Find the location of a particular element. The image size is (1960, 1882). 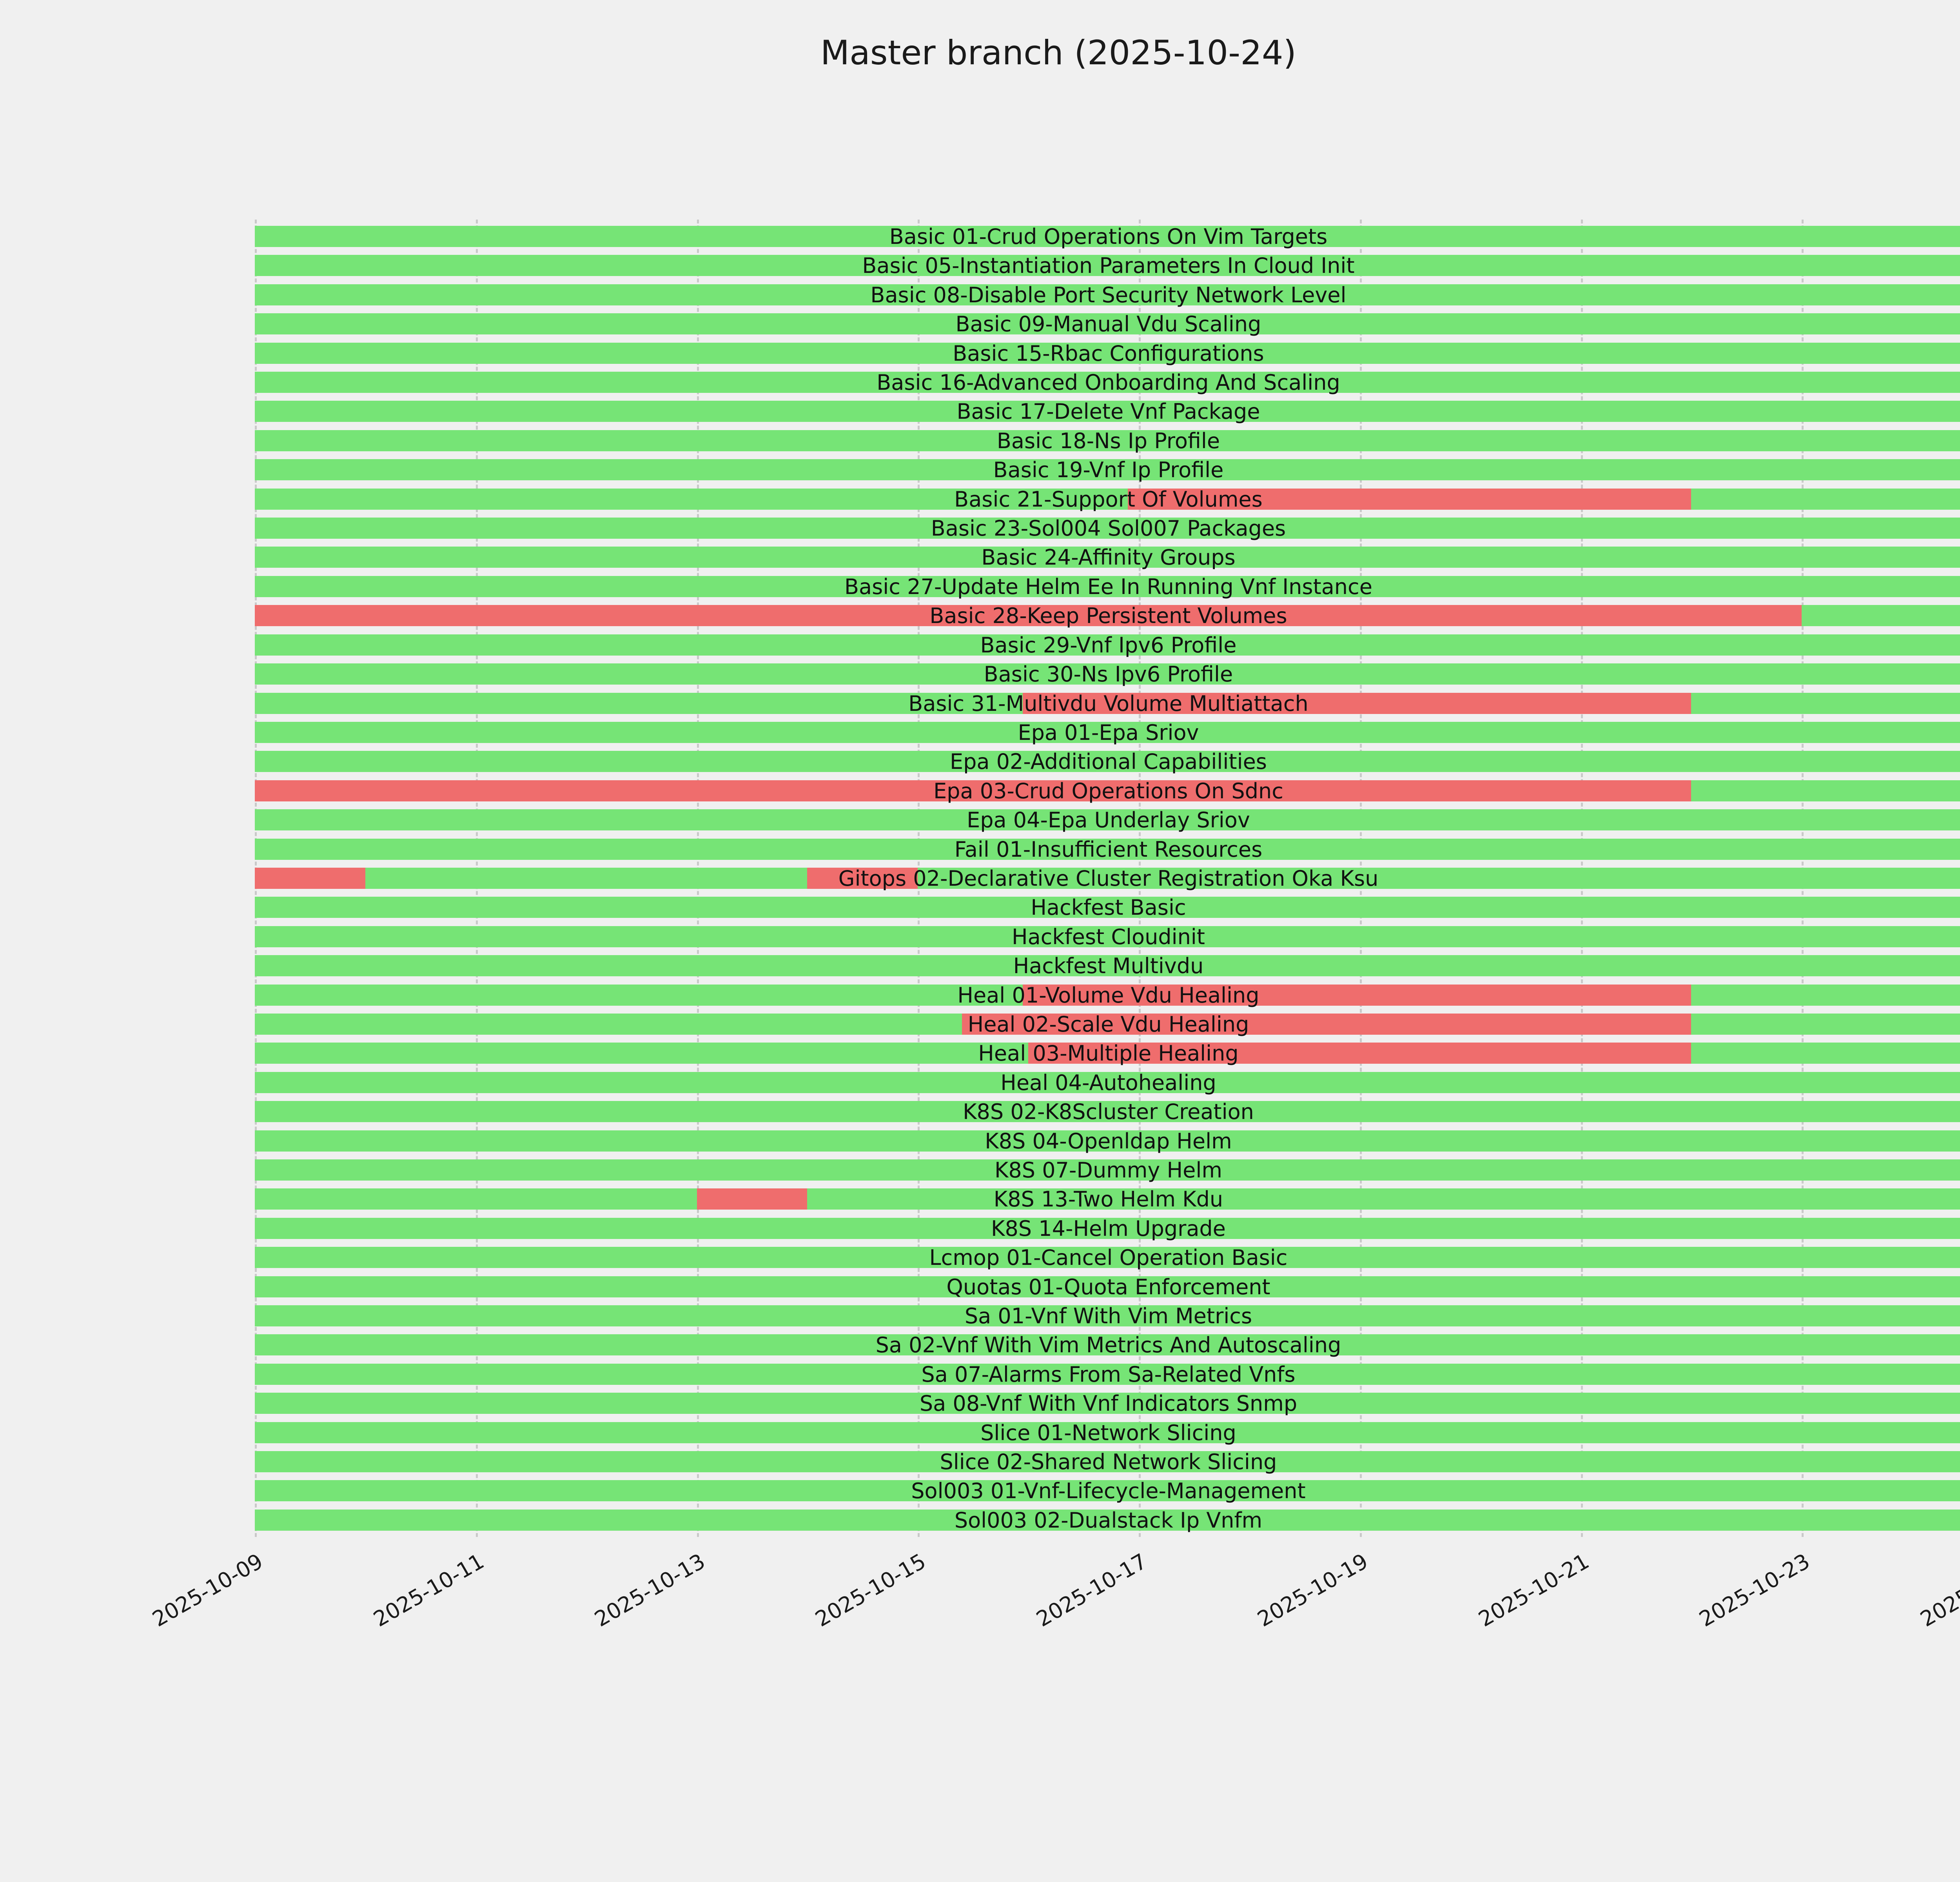

row-label: Basic 09-Manual Vdu Scaling is located at coordinates (1108, 324).